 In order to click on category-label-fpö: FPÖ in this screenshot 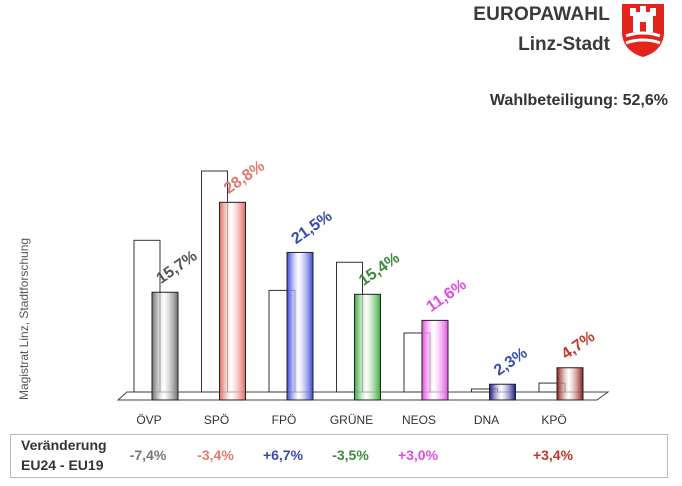, I will do `click(284, 420)`.